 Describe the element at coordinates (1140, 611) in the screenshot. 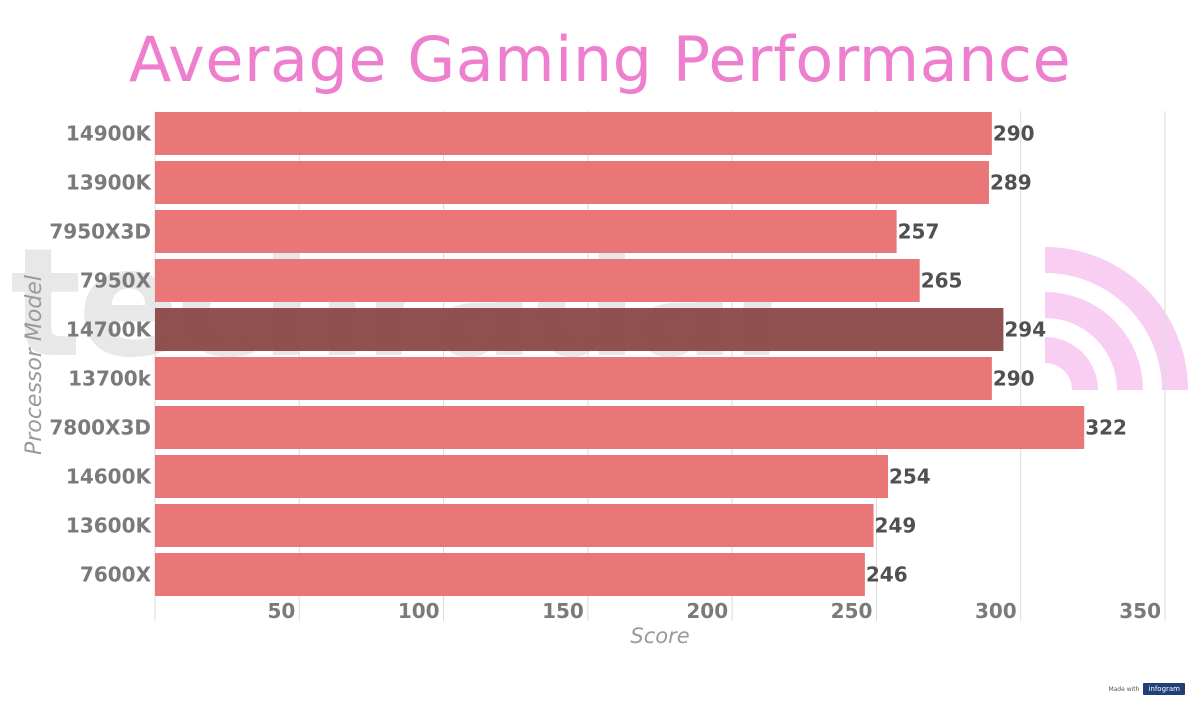

I see `x-tick-label: 350` at that location.